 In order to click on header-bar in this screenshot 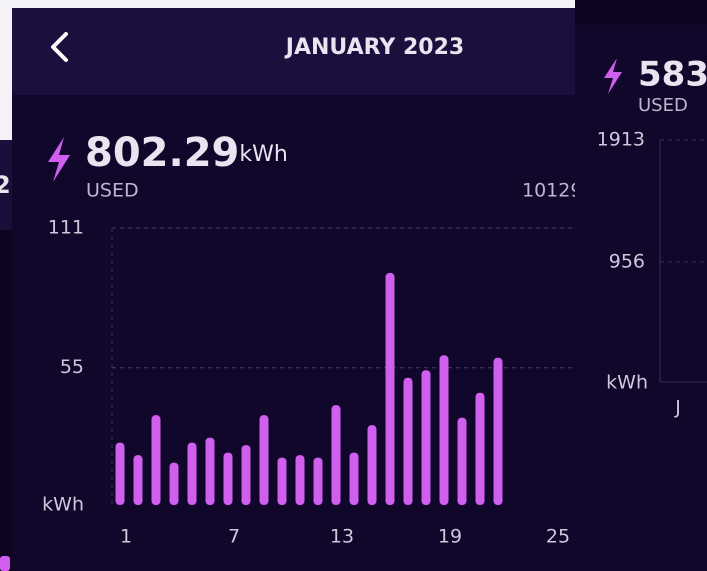, I will do `click(293, 51)`.